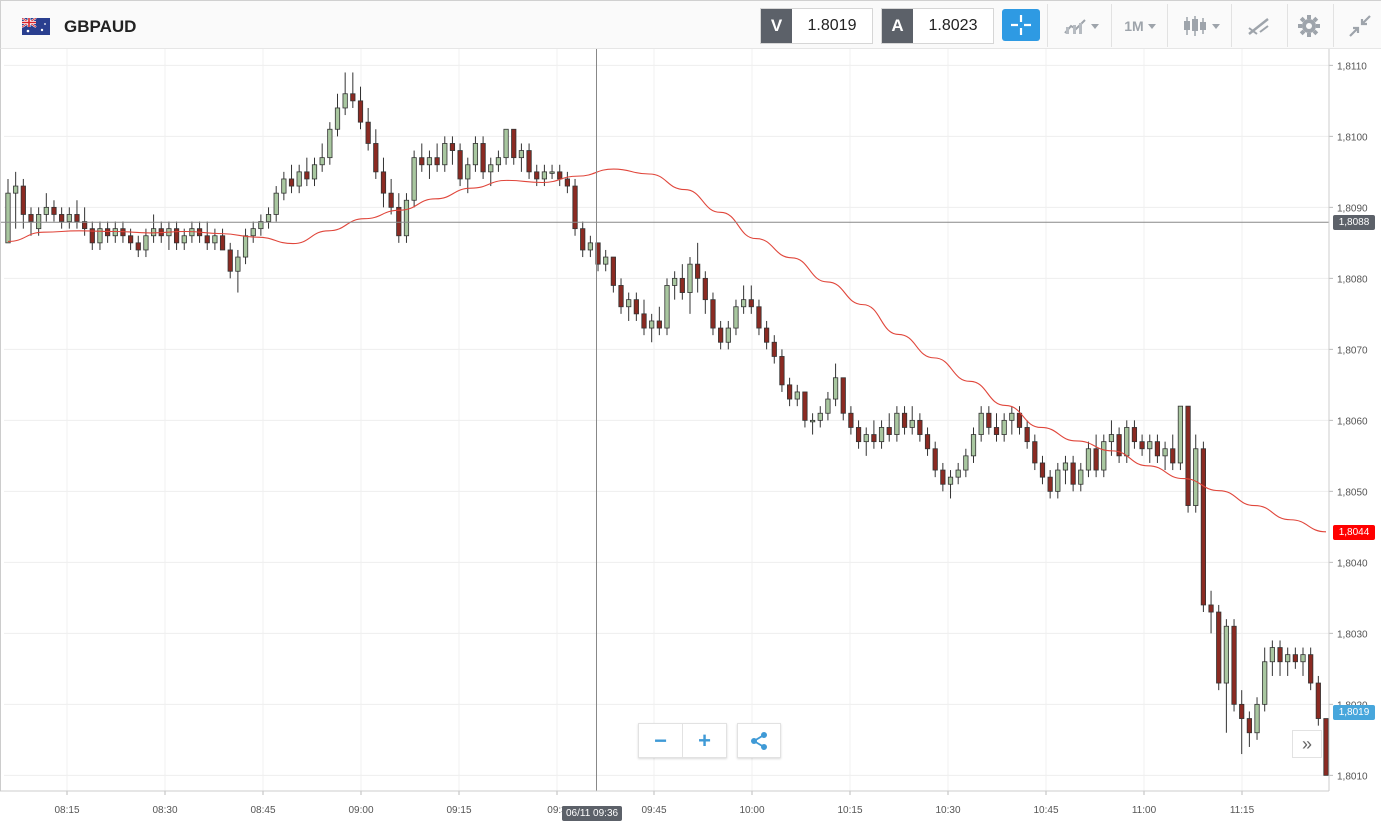  I want to click on gb-au-flag-icon, so click(36, 26).